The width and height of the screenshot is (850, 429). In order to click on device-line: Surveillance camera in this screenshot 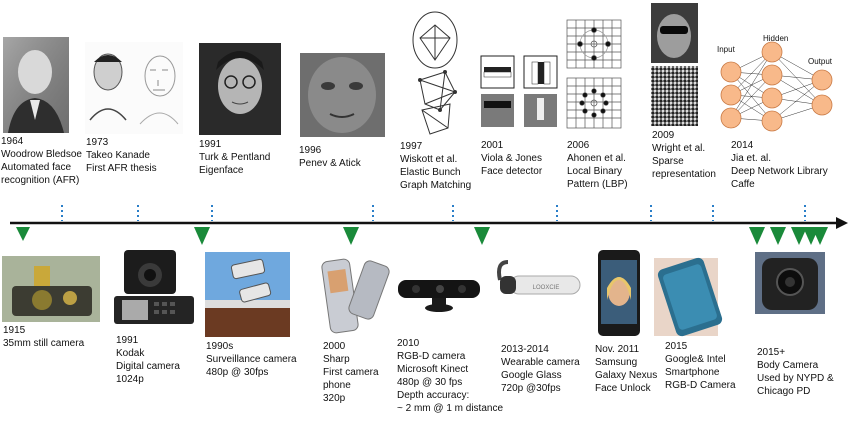, I will do `click(251, 359)`.